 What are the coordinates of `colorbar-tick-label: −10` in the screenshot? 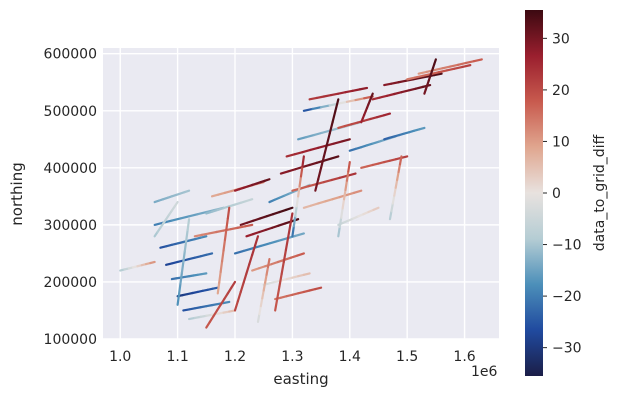 It's located at (567, 246).